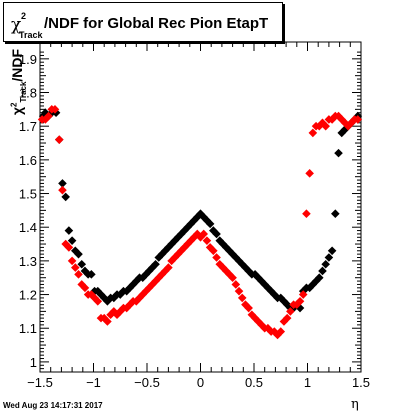 Image resolution: width=400 pixels, height=414 pixels. What do you see at coordinates (28, 295) in the screenshot?
I see `y-tick-label: 1.2` at bounding box center [28, 295].